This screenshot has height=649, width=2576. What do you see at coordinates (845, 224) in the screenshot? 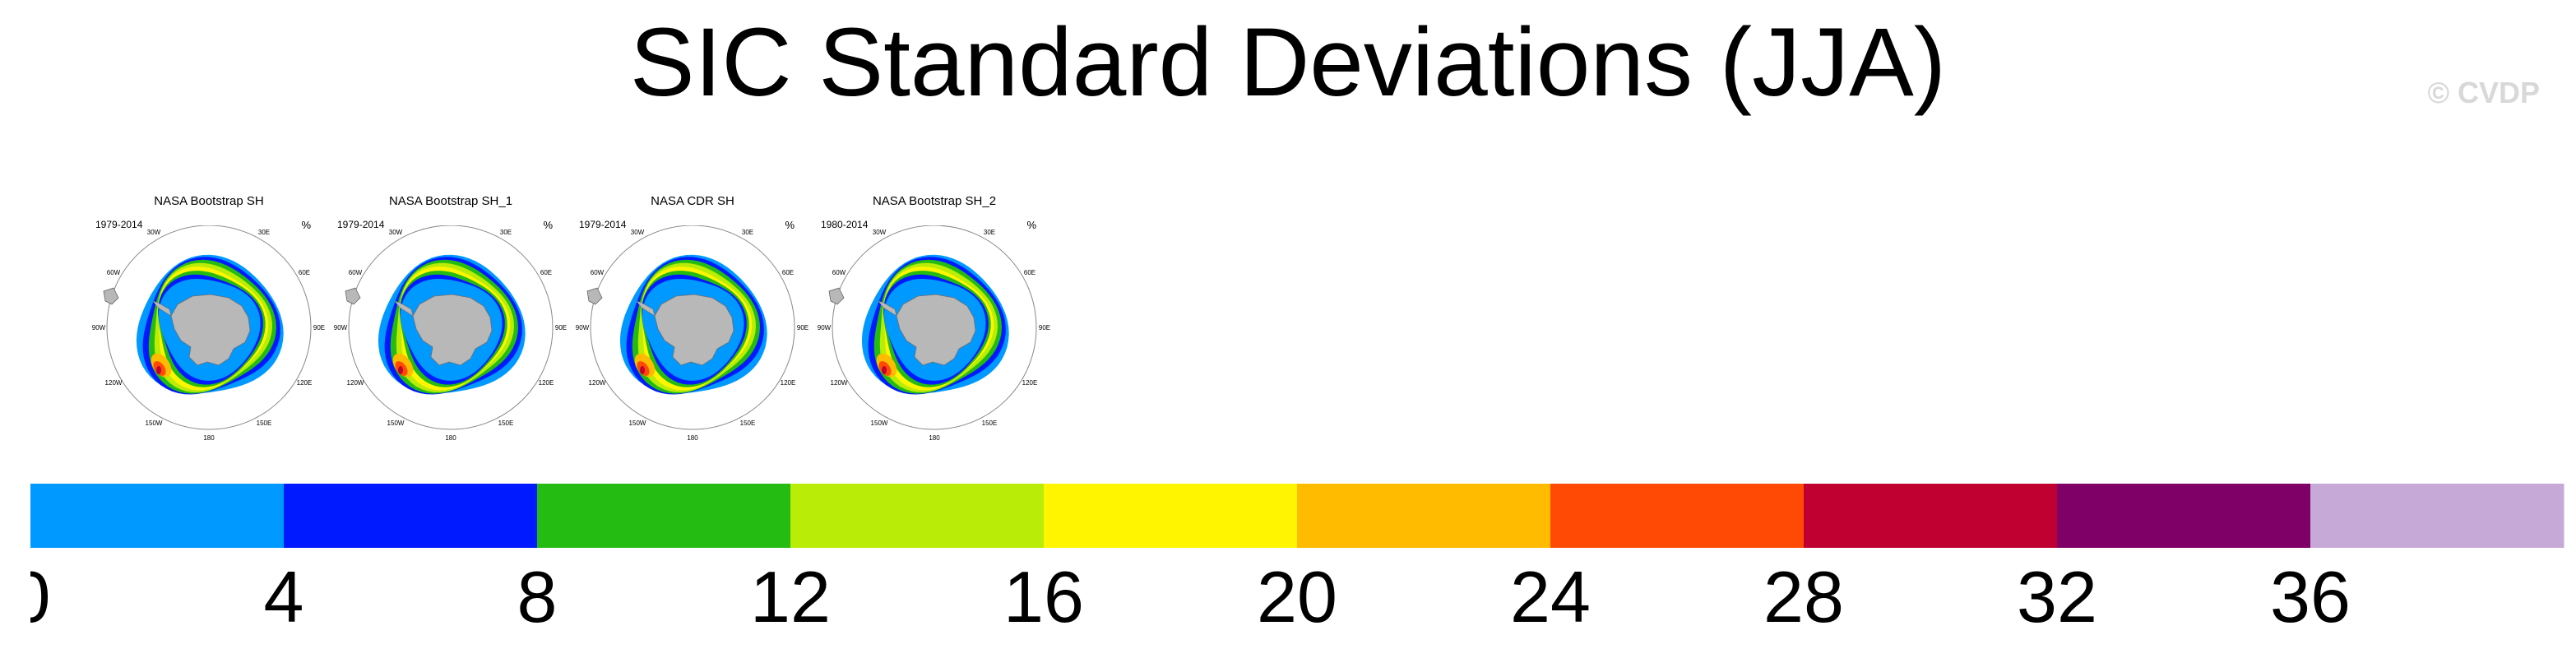
I see `panel-period: 1980-2014` at bounding box center [845, 224].